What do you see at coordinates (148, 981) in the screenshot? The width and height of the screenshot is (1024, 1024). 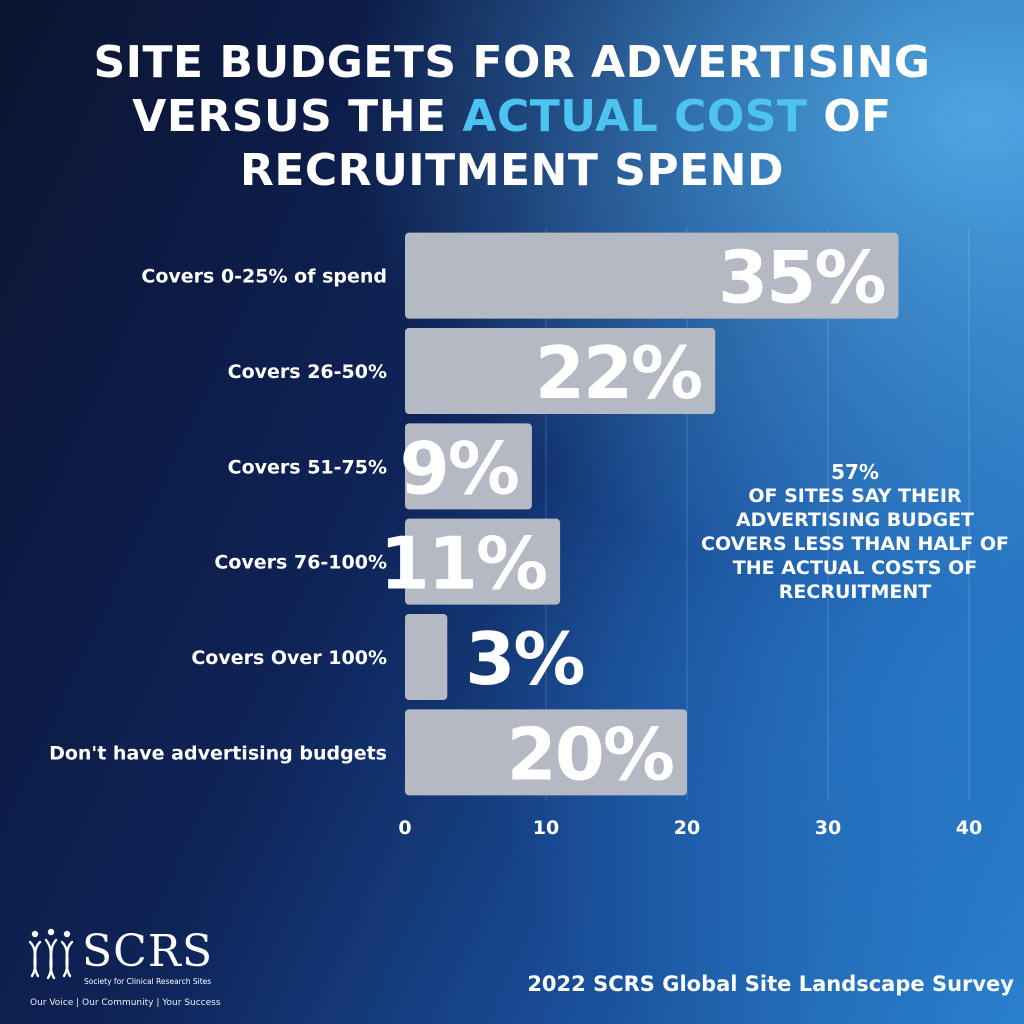 I see `logo-full-name: Society for Clinical Research Sites` at bounding box center [148, 981].